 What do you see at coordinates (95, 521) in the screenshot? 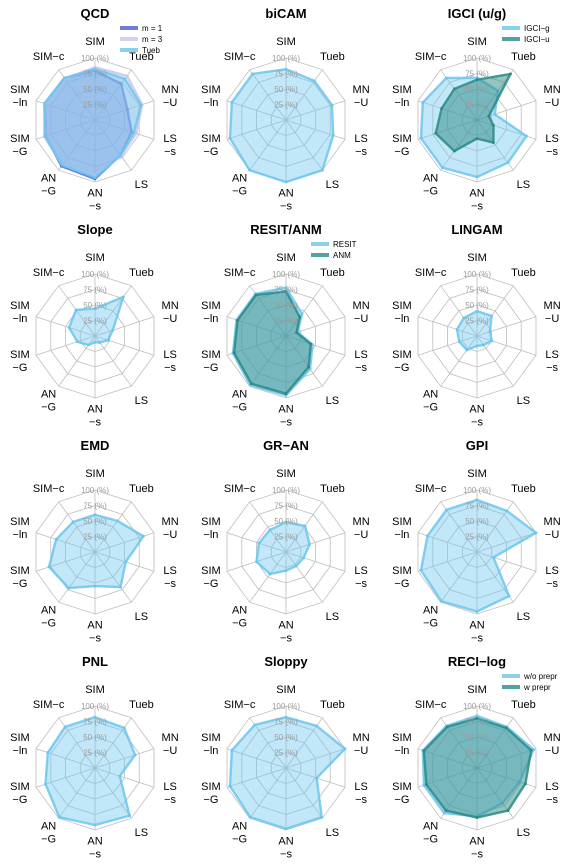
I see `tick-label: 50 (%)` at bounding box center [95, 521].